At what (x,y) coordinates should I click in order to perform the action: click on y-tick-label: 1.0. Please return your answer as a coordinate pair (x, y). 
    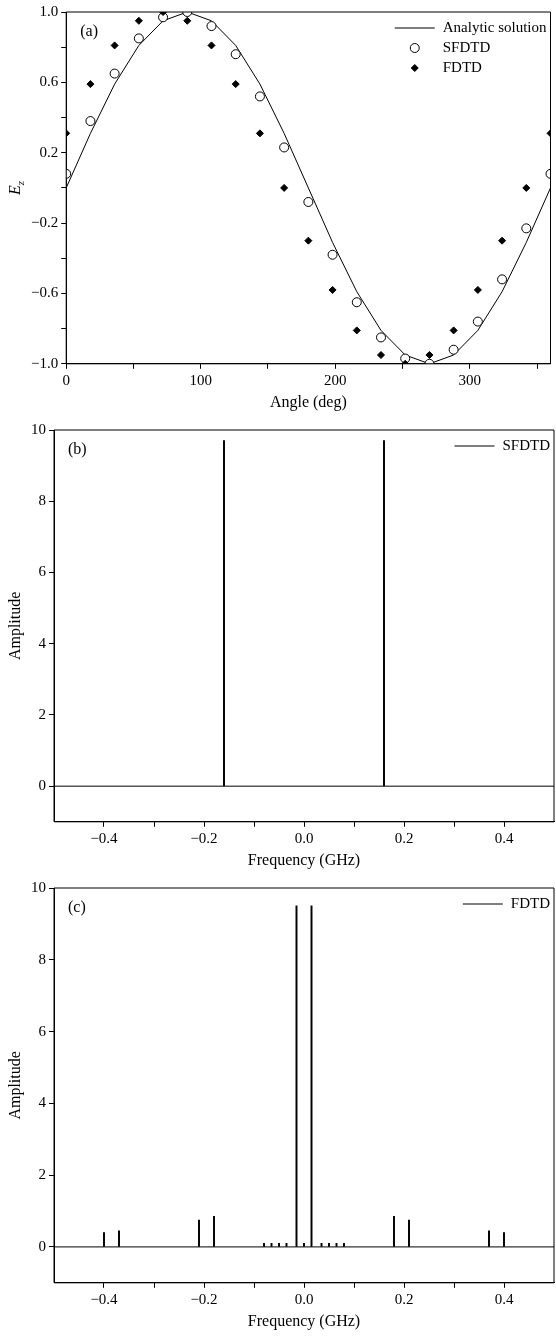
    Looking at the image, I should click on (49, 10).